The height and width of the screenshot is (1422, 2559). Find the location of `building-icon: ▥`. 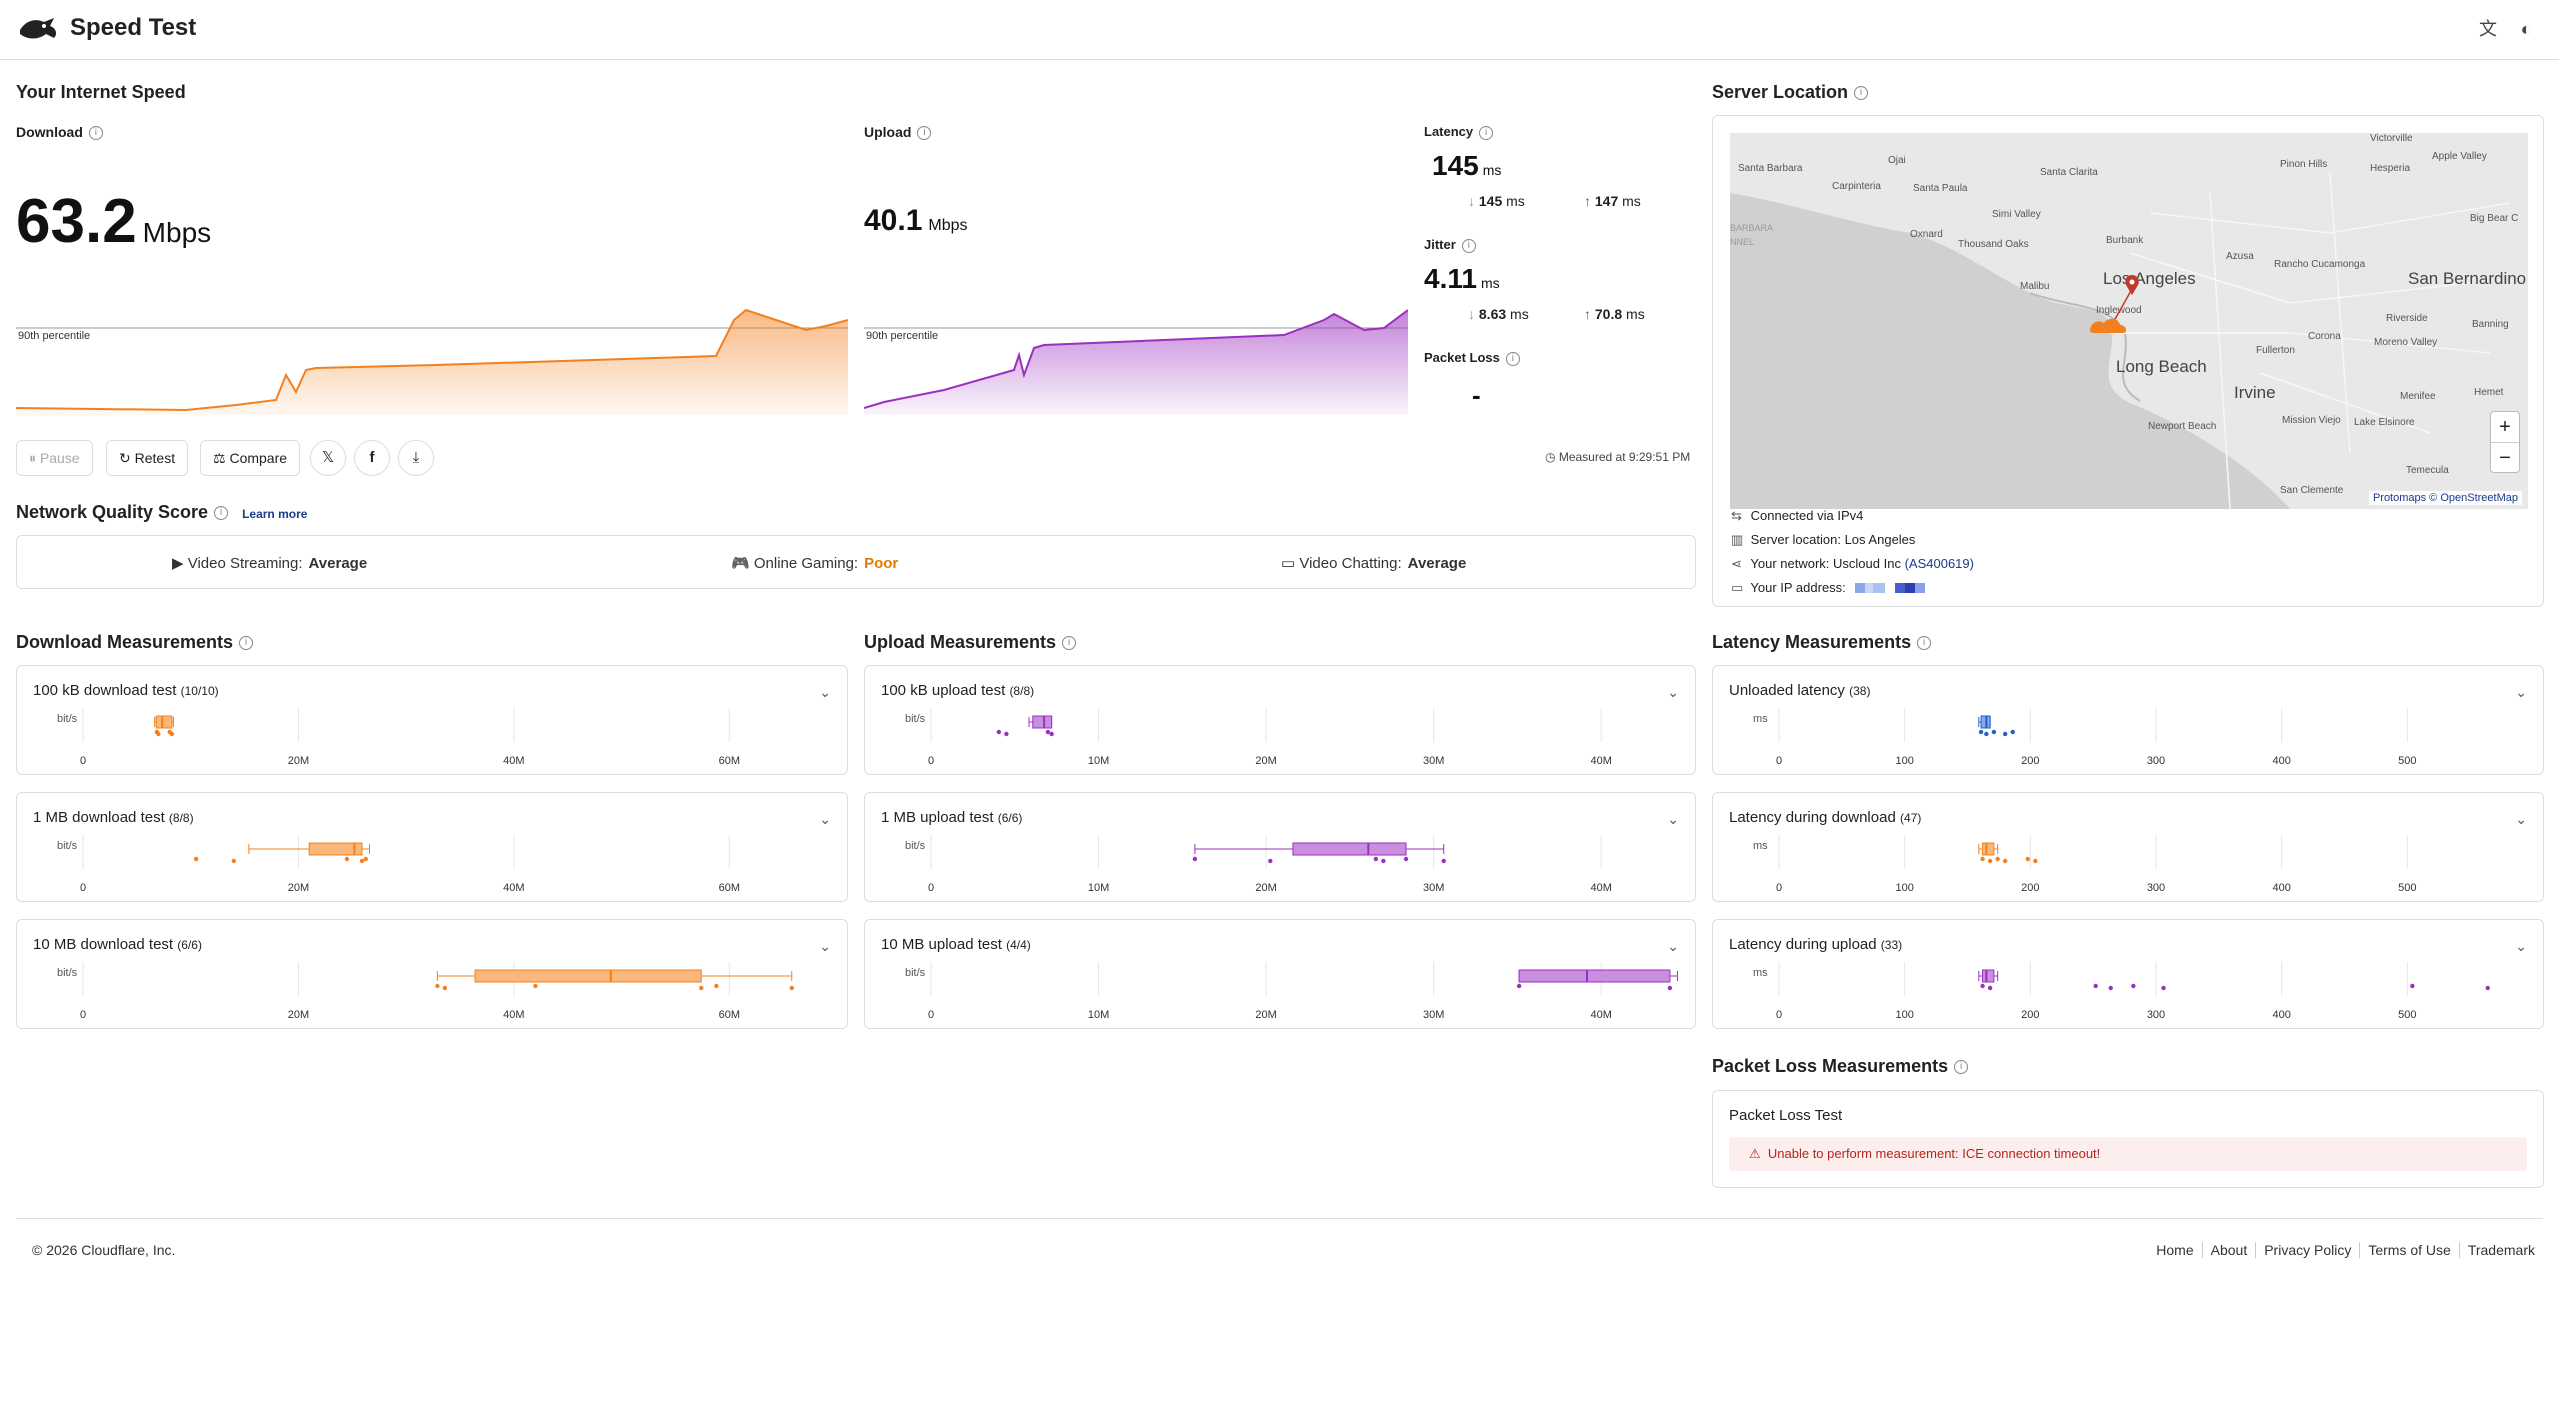

building-icon: ▥ is located at coordinates (1737, 539).